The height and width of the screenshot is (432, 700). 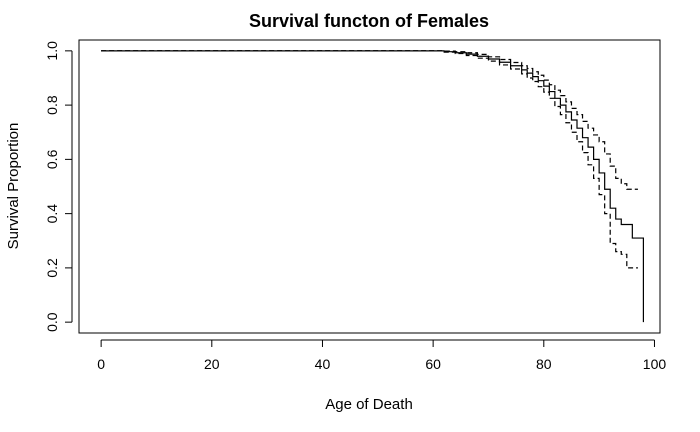 I want to click on y-axis-label: Survival Proportion, so click(x=13, y=186).